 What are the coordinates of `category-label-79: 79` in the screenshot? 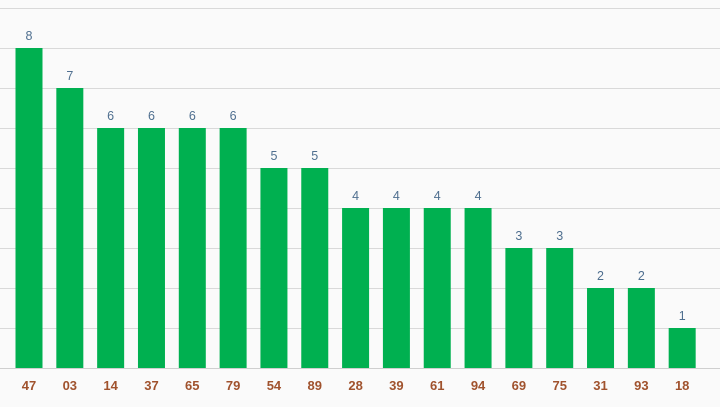 It's located at (233, 385).